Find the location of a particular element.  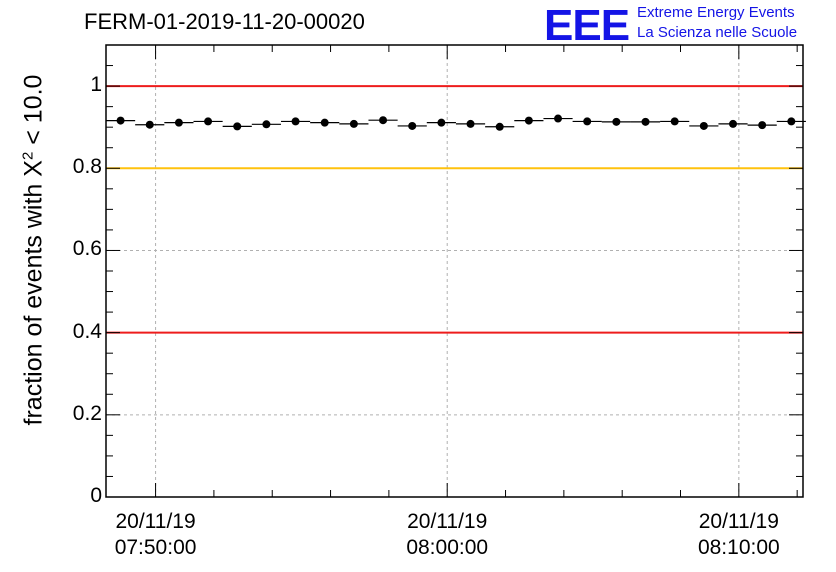

y-tick-label: 1 is located at coordinates (96, 85).